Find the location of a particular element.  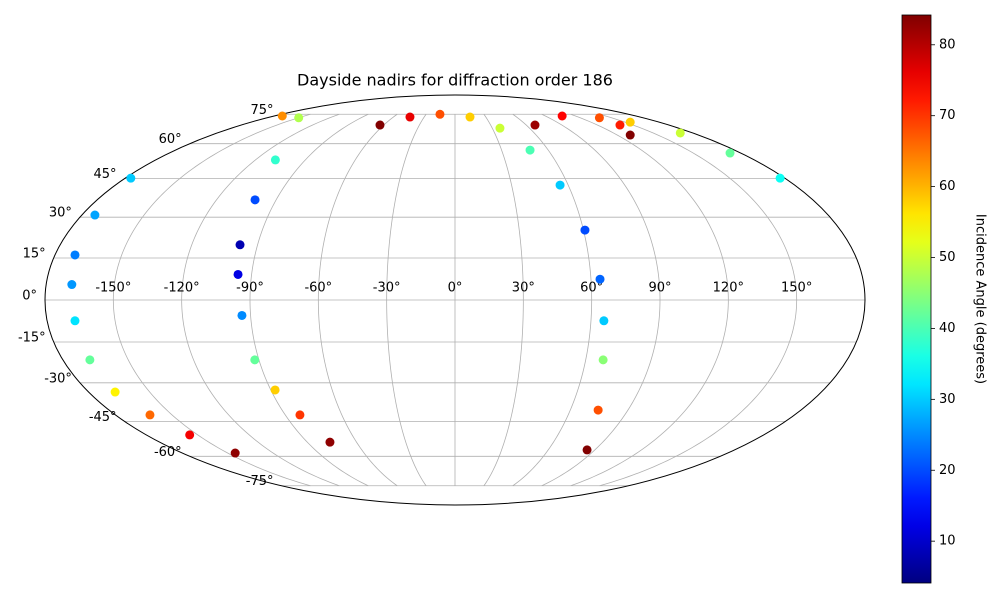

x-tick-label: 120° is located at coordinates (728, 288).